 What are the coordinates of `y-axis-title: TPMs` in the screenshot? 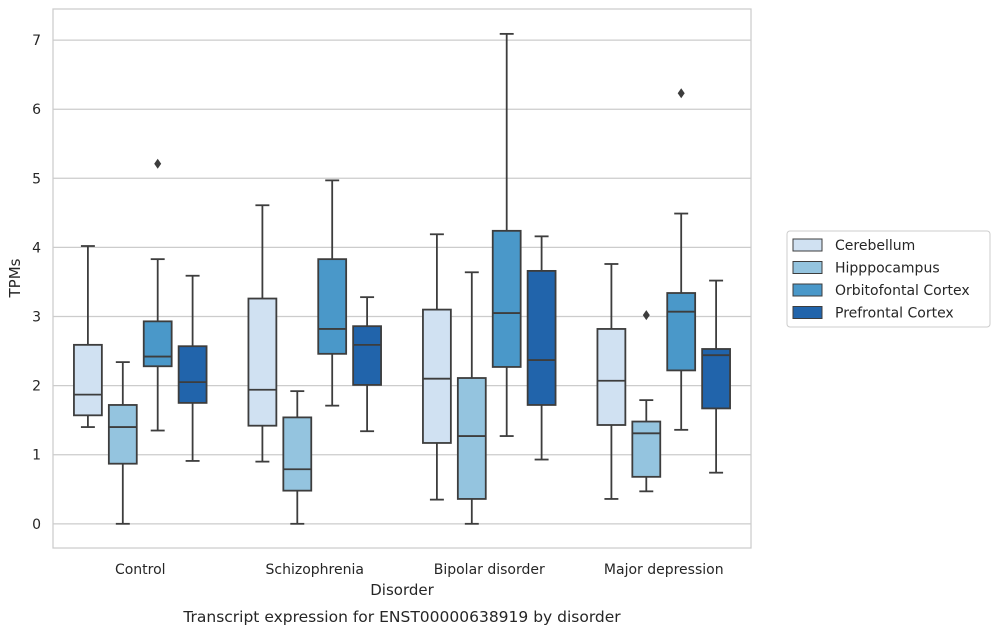 It's located at (15, 278).